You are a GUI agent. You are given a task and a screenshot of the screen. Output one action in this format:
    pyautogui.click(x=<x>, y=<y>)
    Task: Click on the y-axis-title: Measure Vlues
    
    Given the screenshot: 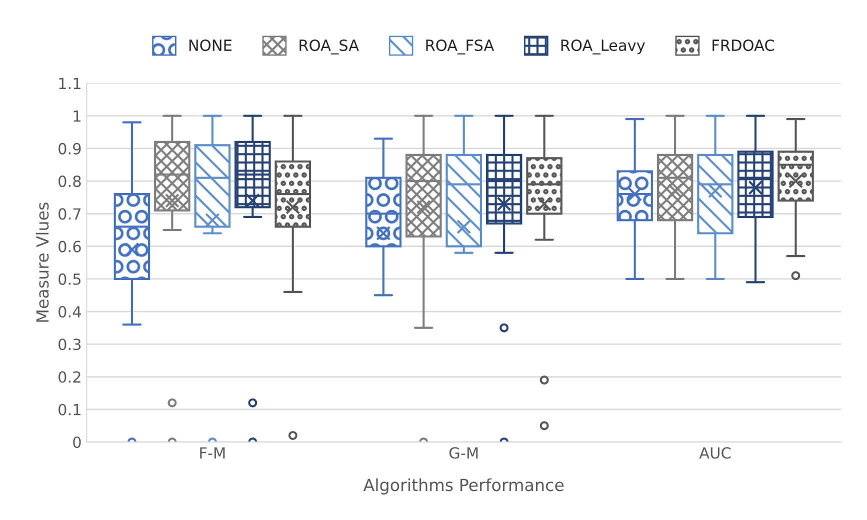 What is the action you would take?
    pyautogui.click(x=42, y=262)
    